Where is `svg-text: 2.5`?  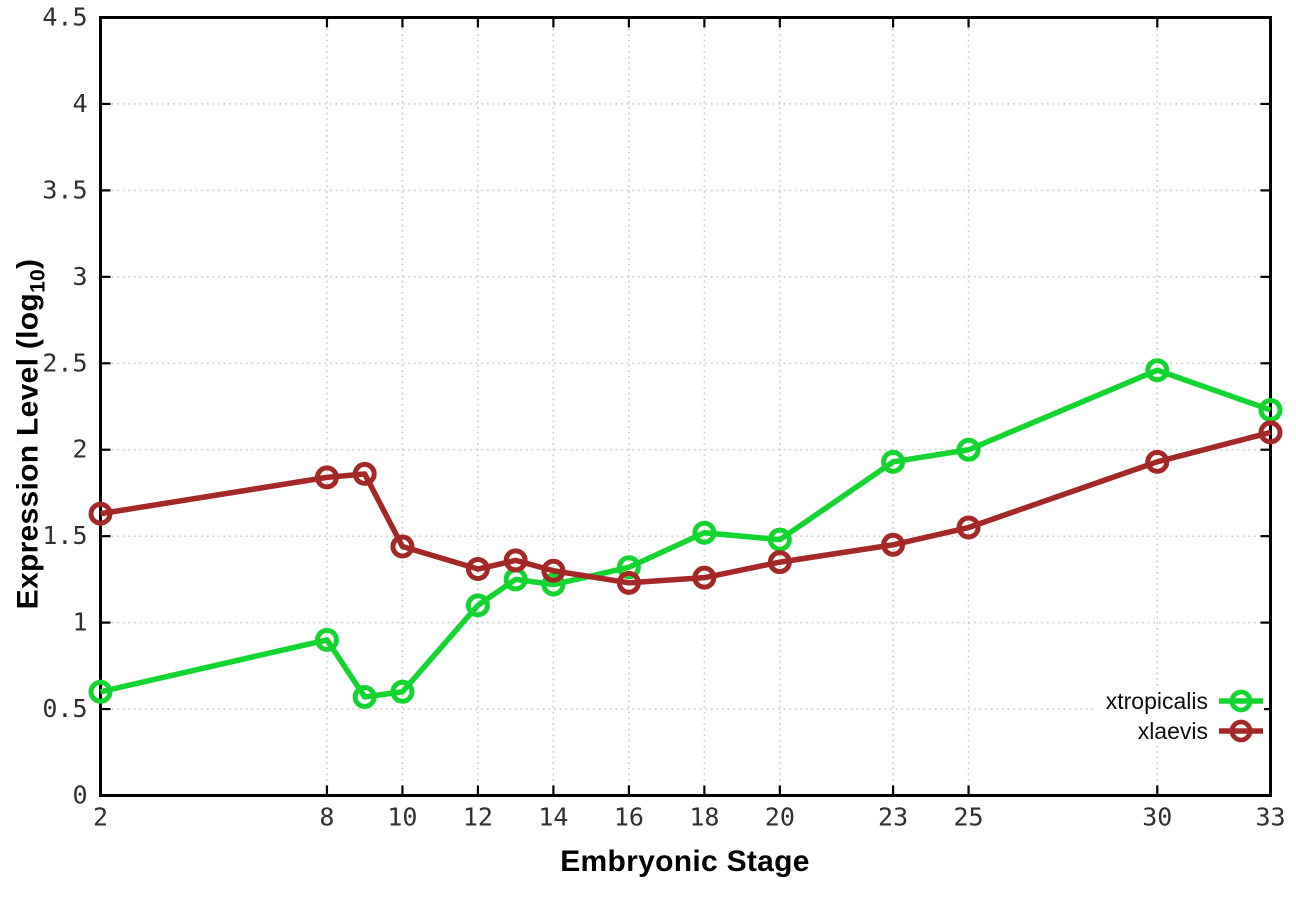
svg-text: 2.5 is located at coordinates (64, 362).